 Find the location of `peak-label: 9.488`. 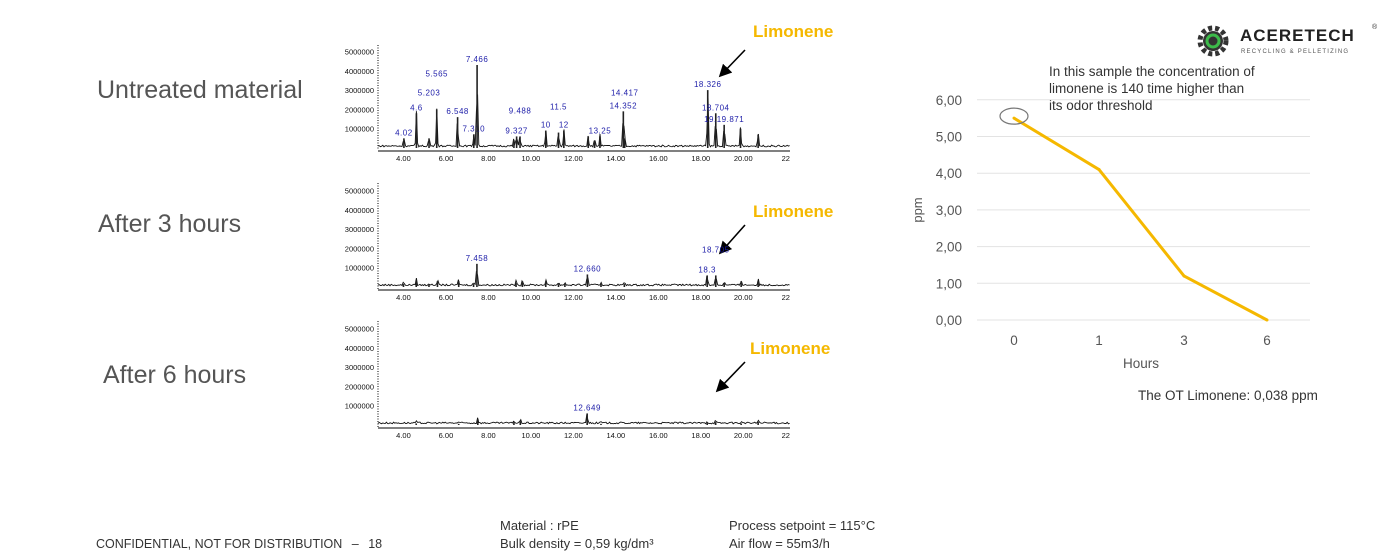

peak-label: 9.488 is located at coordinates (520, 110).